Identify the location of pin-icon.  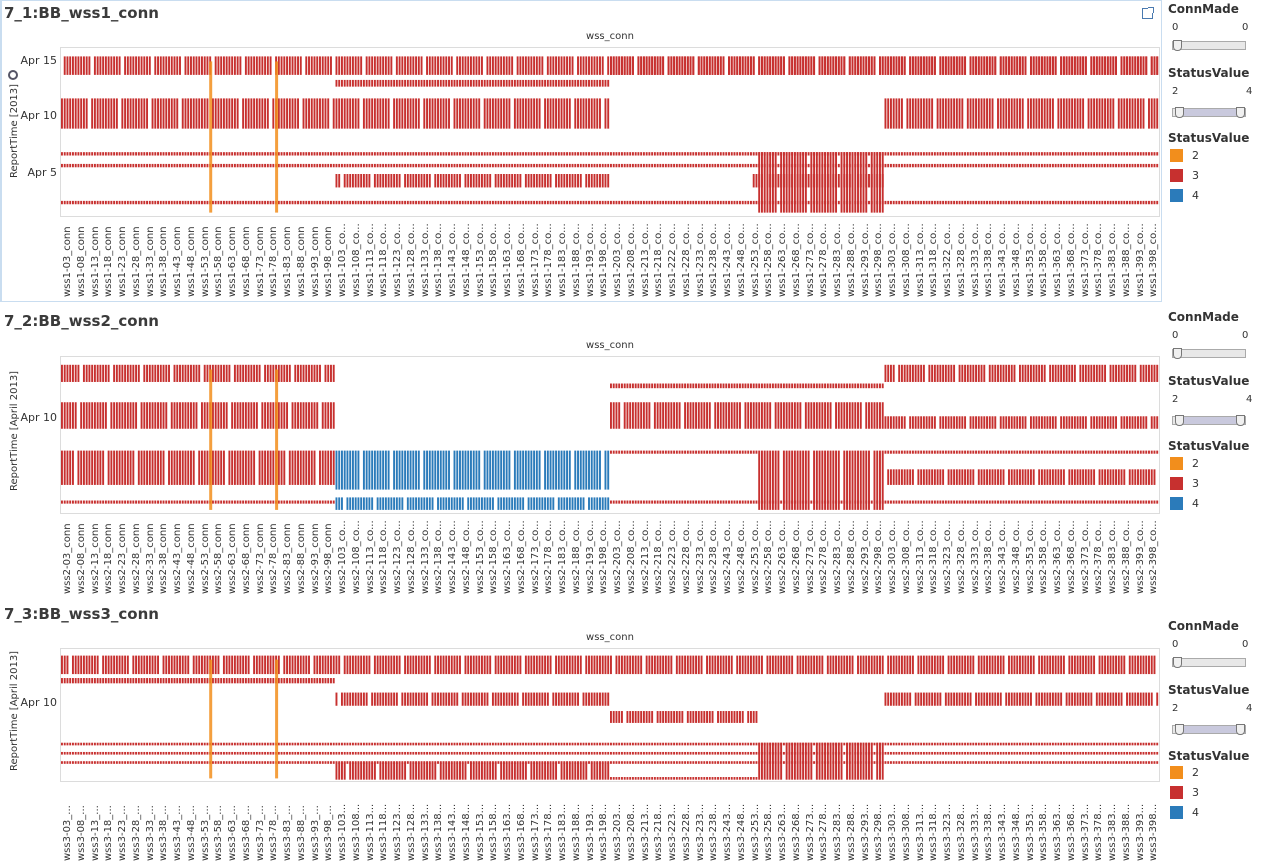
(13, 75).